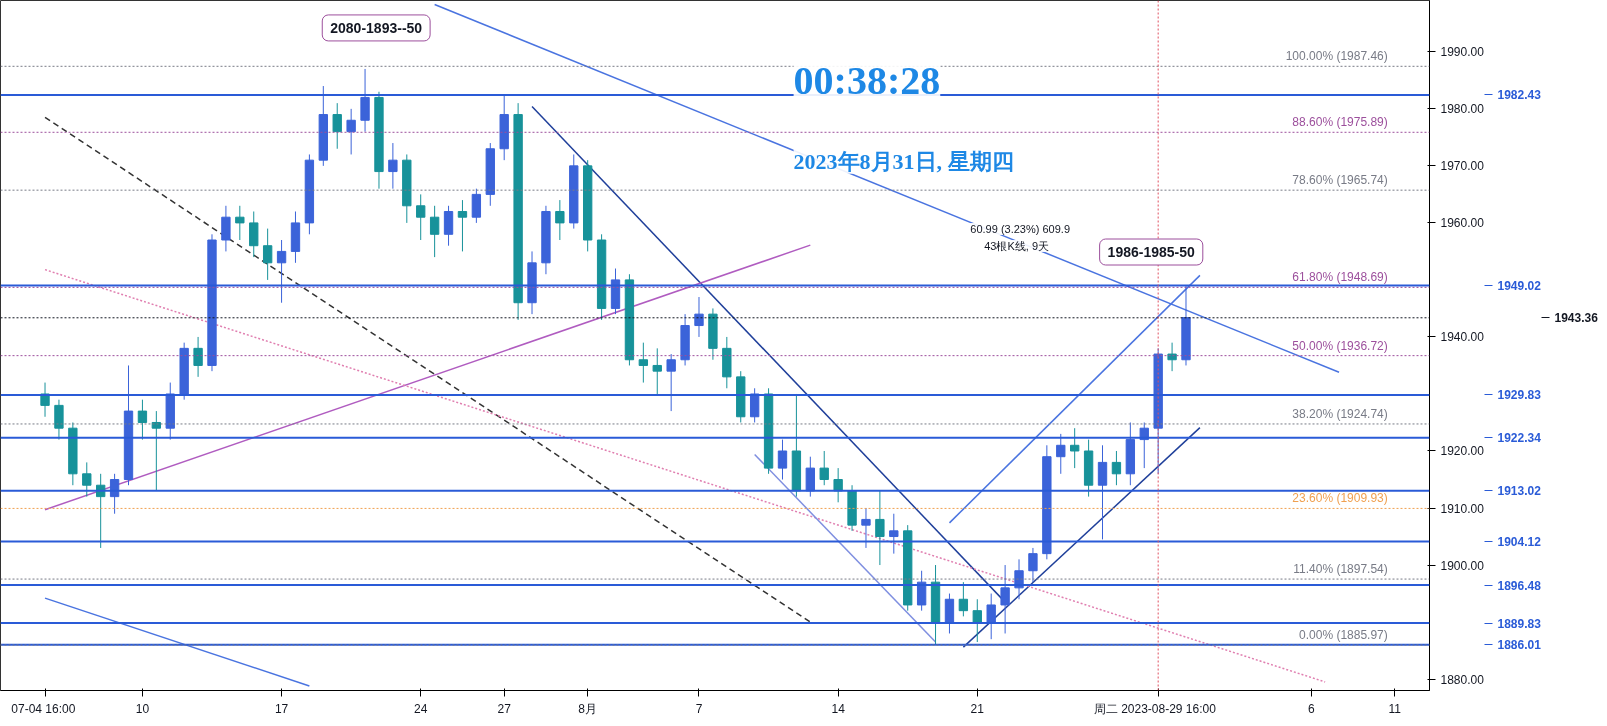  Describe the element at coordinates (588, 708) in the screenshot. I see `x-tick-label: 8月` at that location.